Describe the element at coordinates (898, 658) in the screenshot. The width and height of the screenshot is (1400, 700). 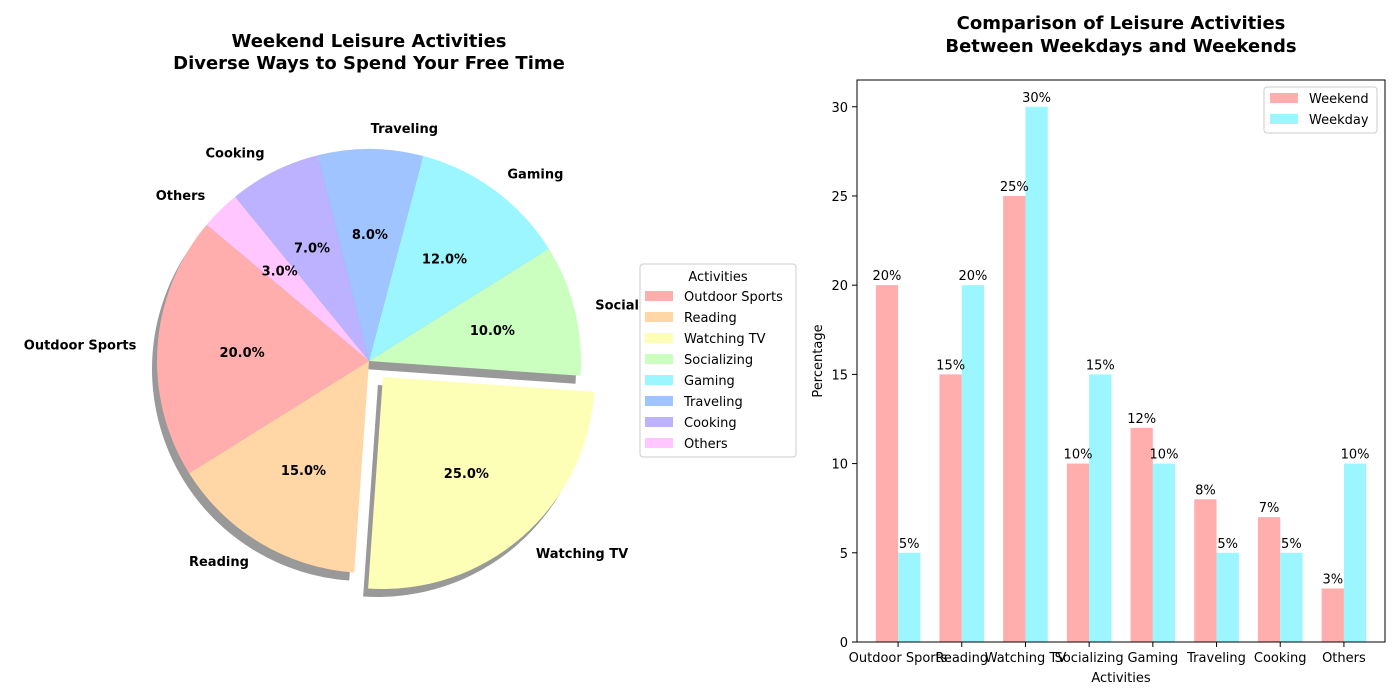
I see `x-tick-label-outdoor-sports: Outdoor Sports` at that location.